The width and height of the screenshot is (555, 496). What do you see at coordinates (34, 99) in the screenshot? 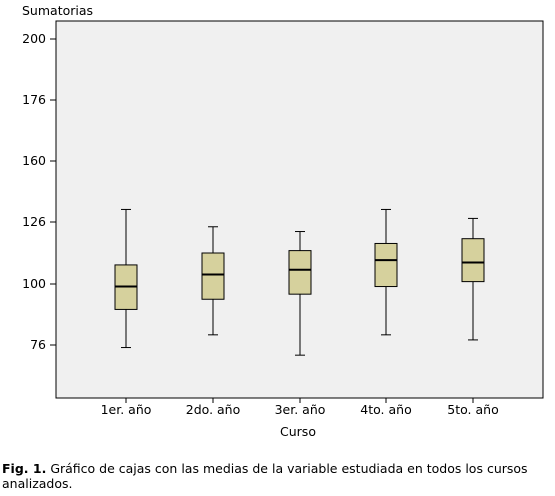
I see `y-tick-label: 176` at bounding box center [34, 99].